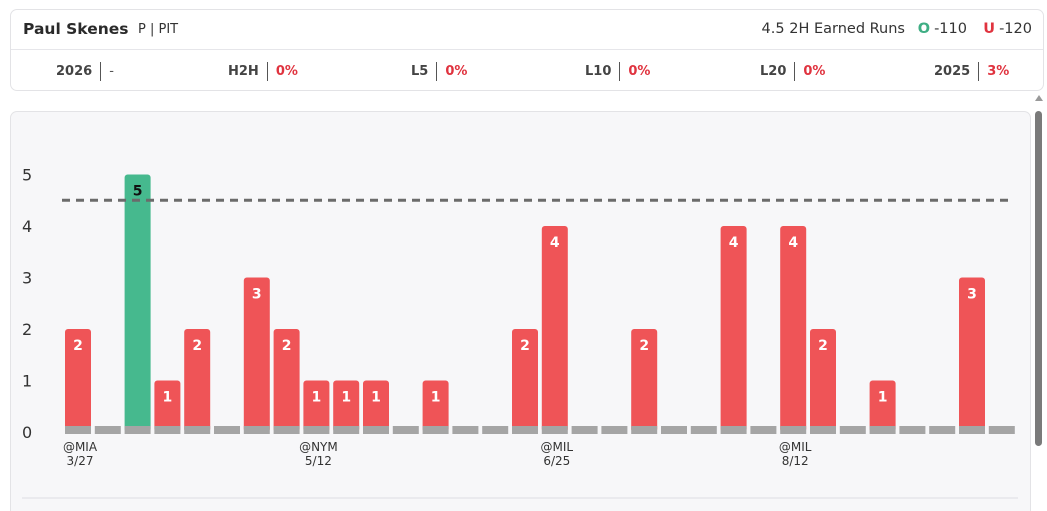  Describe the element at coordinates (556, 461) in the screenshot. I see `x-date-label: 6/25` at that location.